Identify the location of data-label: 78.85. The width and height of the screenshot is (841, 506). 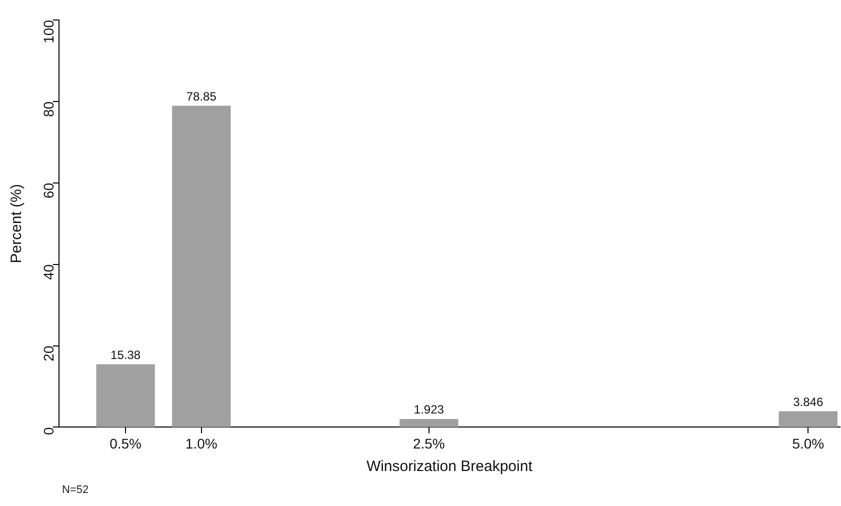
(201, 96).